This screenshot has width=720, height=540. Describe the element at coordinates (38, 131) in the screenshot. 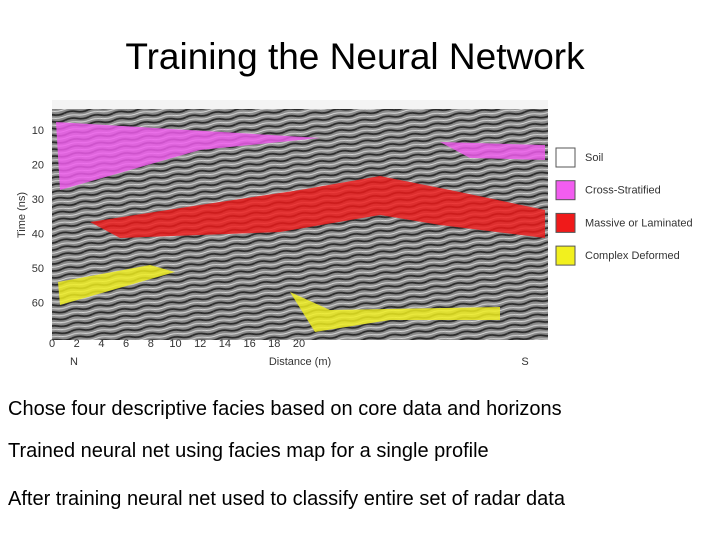

I see `y-tick-label: 10` at that location.